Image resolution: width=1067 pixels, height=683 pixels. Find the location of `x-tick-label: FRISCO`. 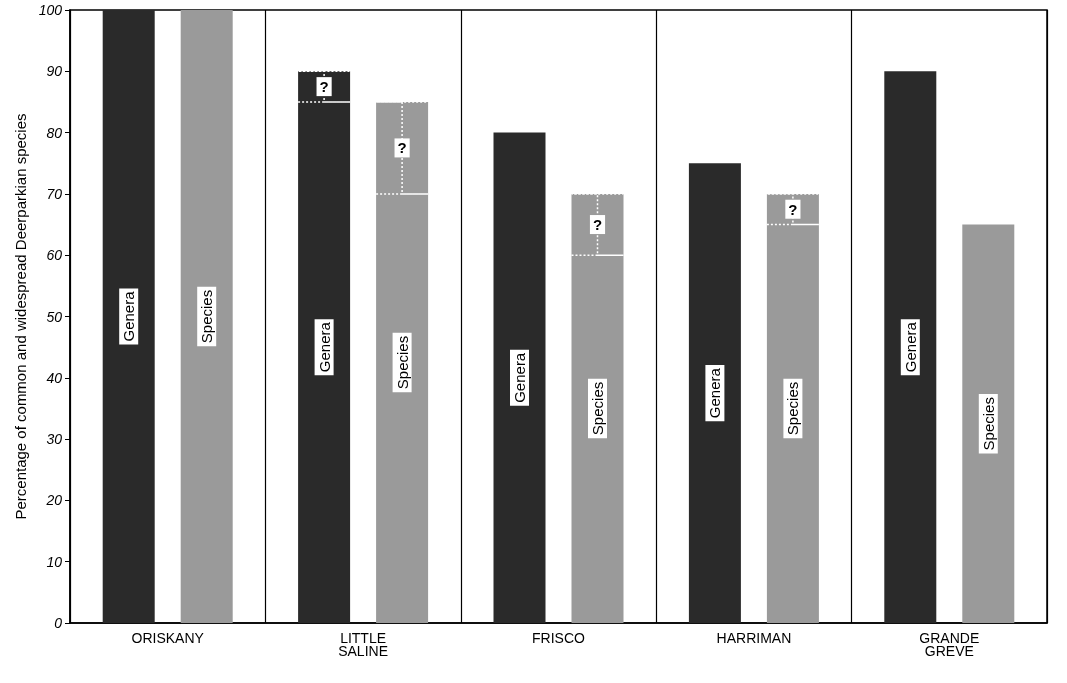

x-tick-label: FRISCO is located at coordinates (559, 637).